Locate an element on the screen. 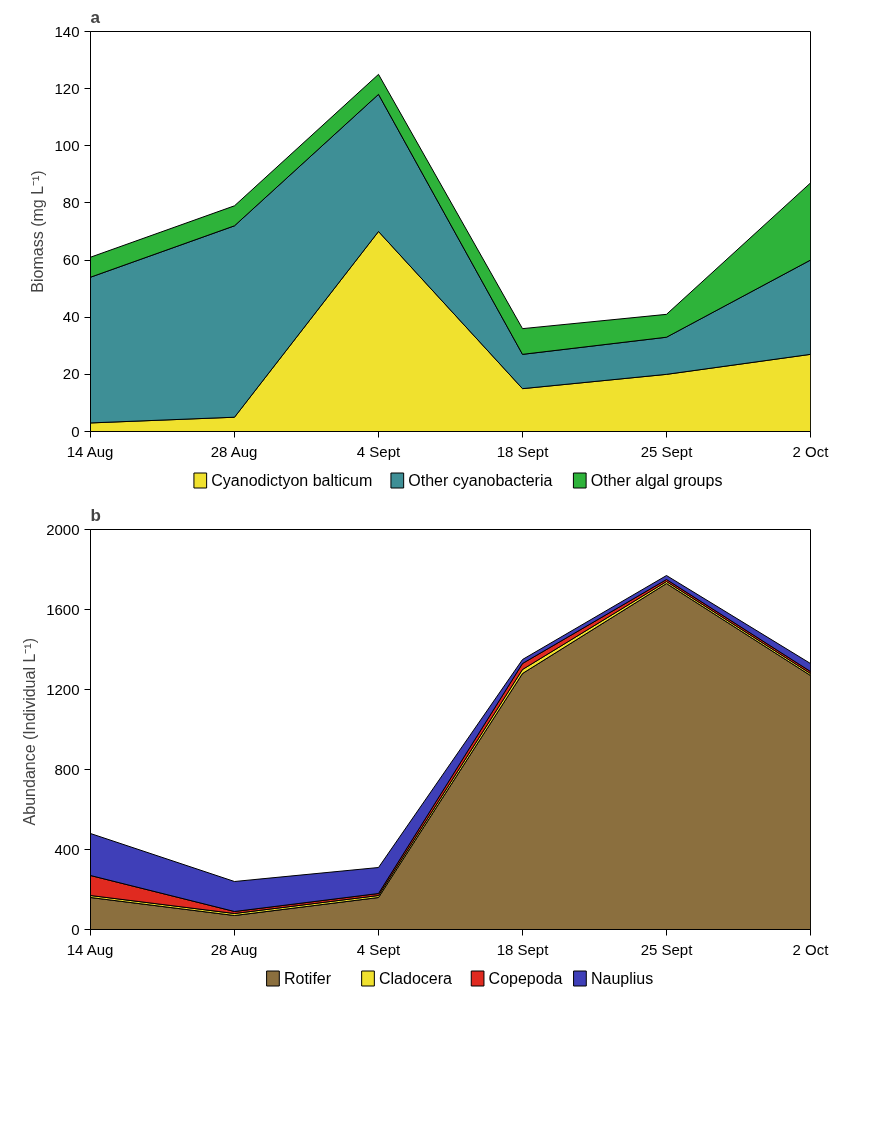  legend-label: Nauplius is located at coordinates (622, 978).